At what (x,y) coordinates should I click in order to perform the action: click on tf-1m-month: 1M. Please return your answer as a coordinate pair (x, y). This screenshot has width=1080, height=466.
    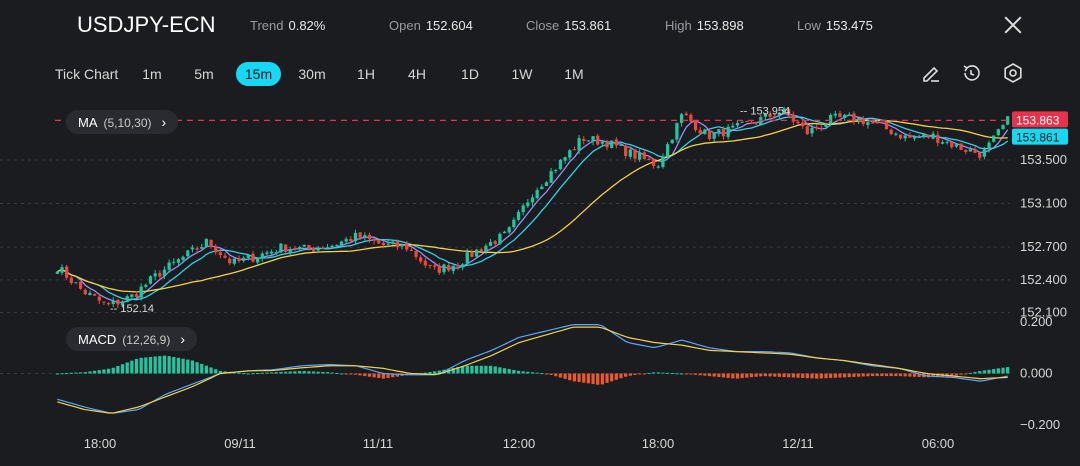
    Looking at the image, I should click on (574, 74).